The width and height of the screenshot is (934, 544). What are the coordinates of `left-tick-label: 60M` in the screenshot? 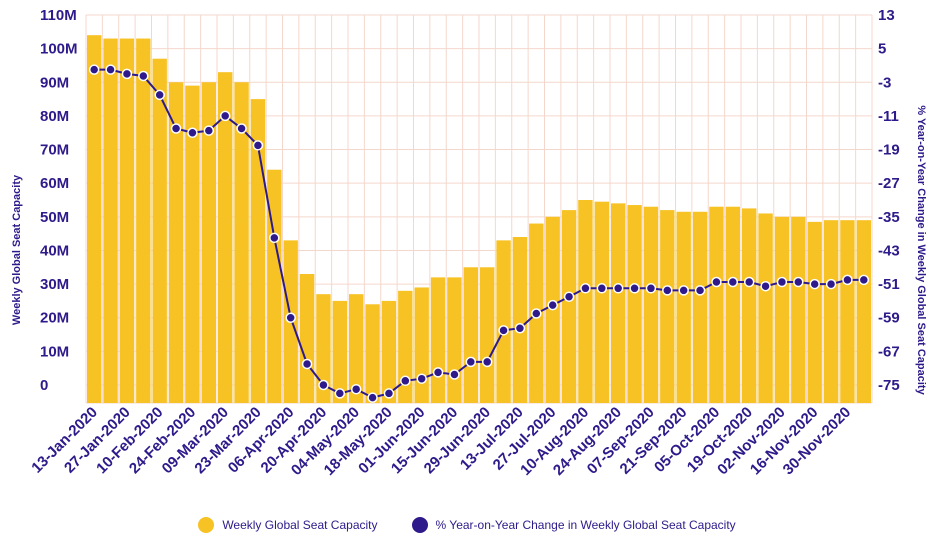 It's located at (54, 183).